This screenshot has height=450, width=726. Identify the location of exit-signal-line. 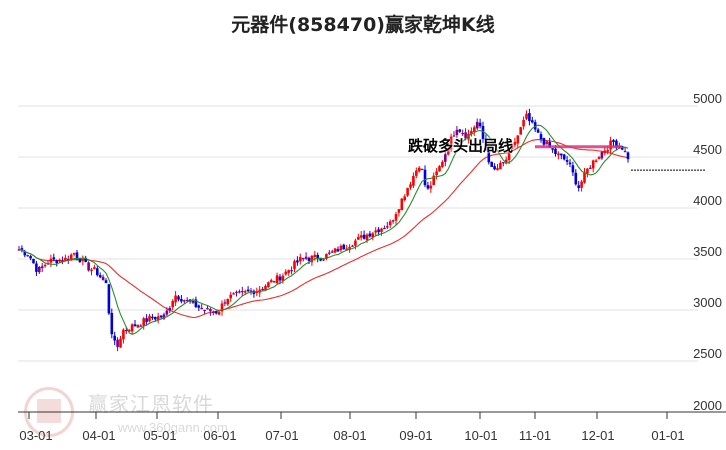
(620, 158).